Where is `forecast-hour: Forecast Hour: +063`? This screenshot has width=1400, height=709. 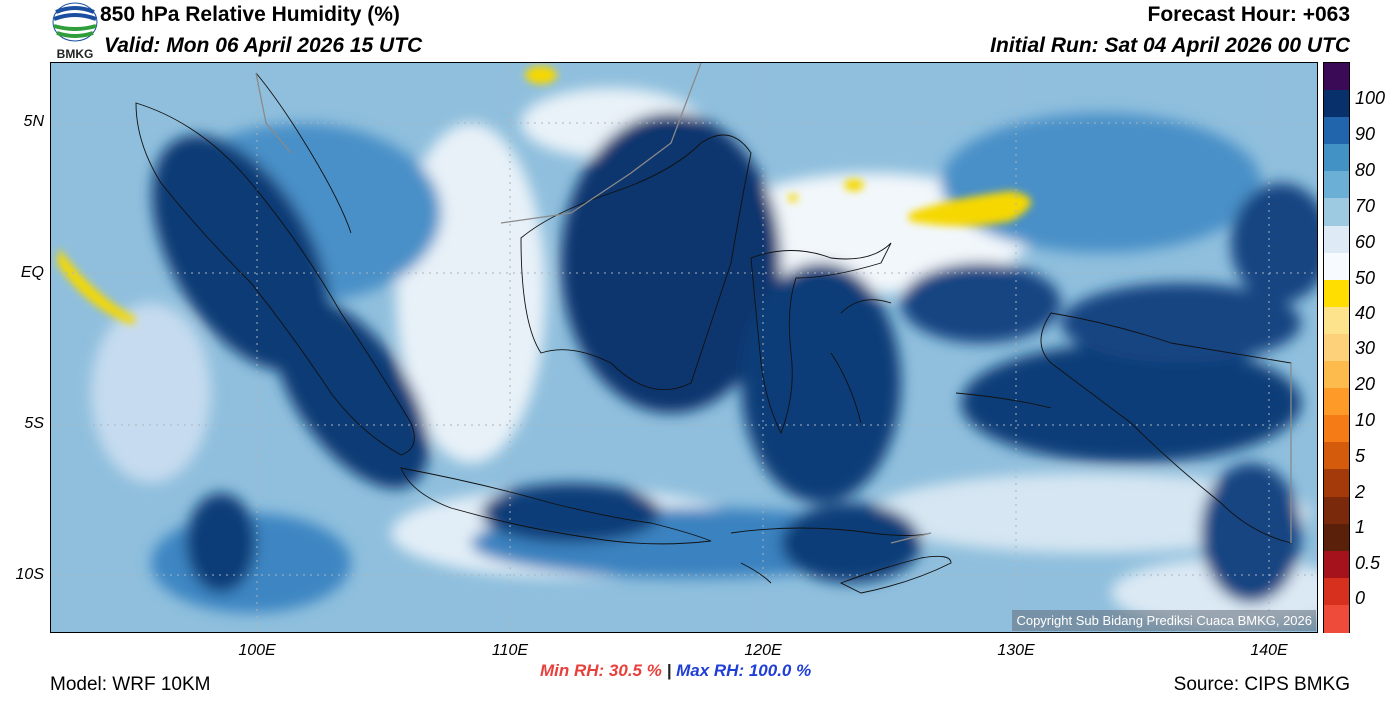 forecast-hour: Forecast Hour: +063 is located at coordinates (1249, 14).